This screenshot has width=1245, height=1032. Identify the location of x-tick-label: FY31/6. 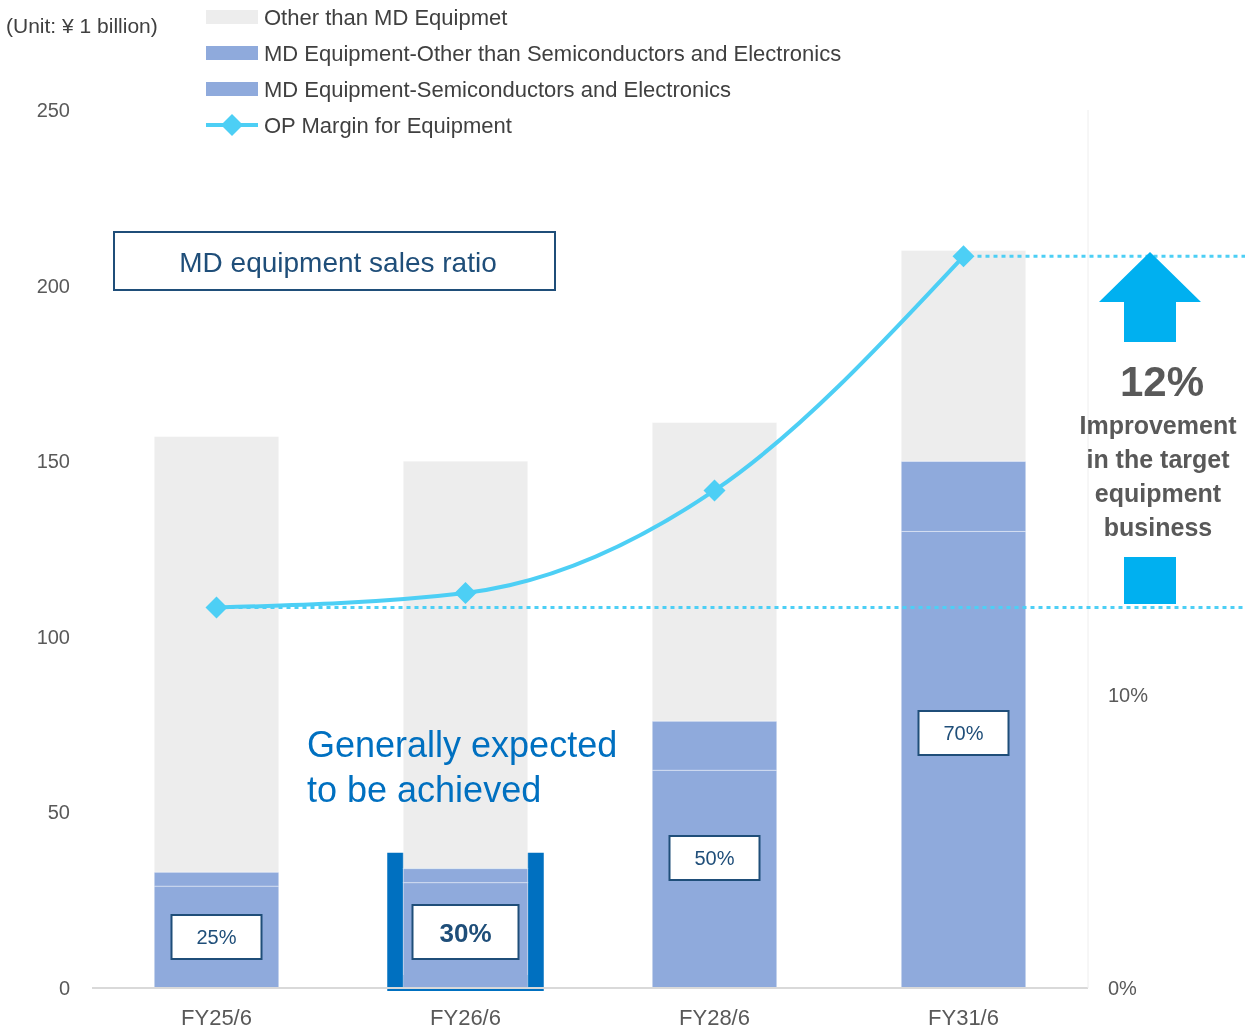
(963, 1017).